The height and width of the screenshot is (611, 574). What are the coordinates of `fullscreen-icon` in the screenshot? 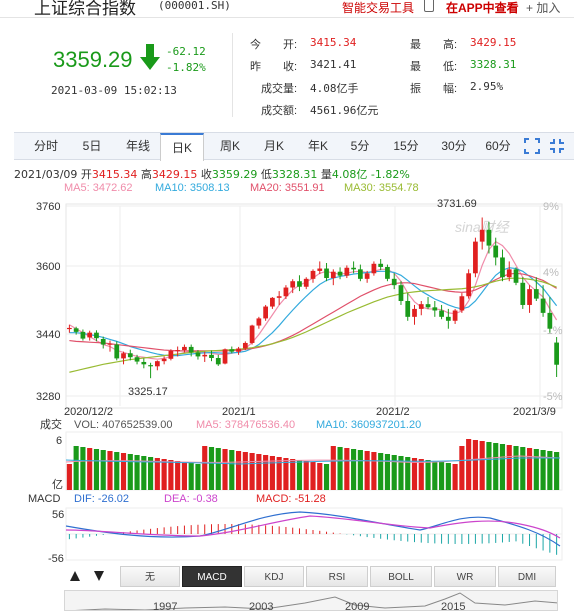 It's located at (532, 146).